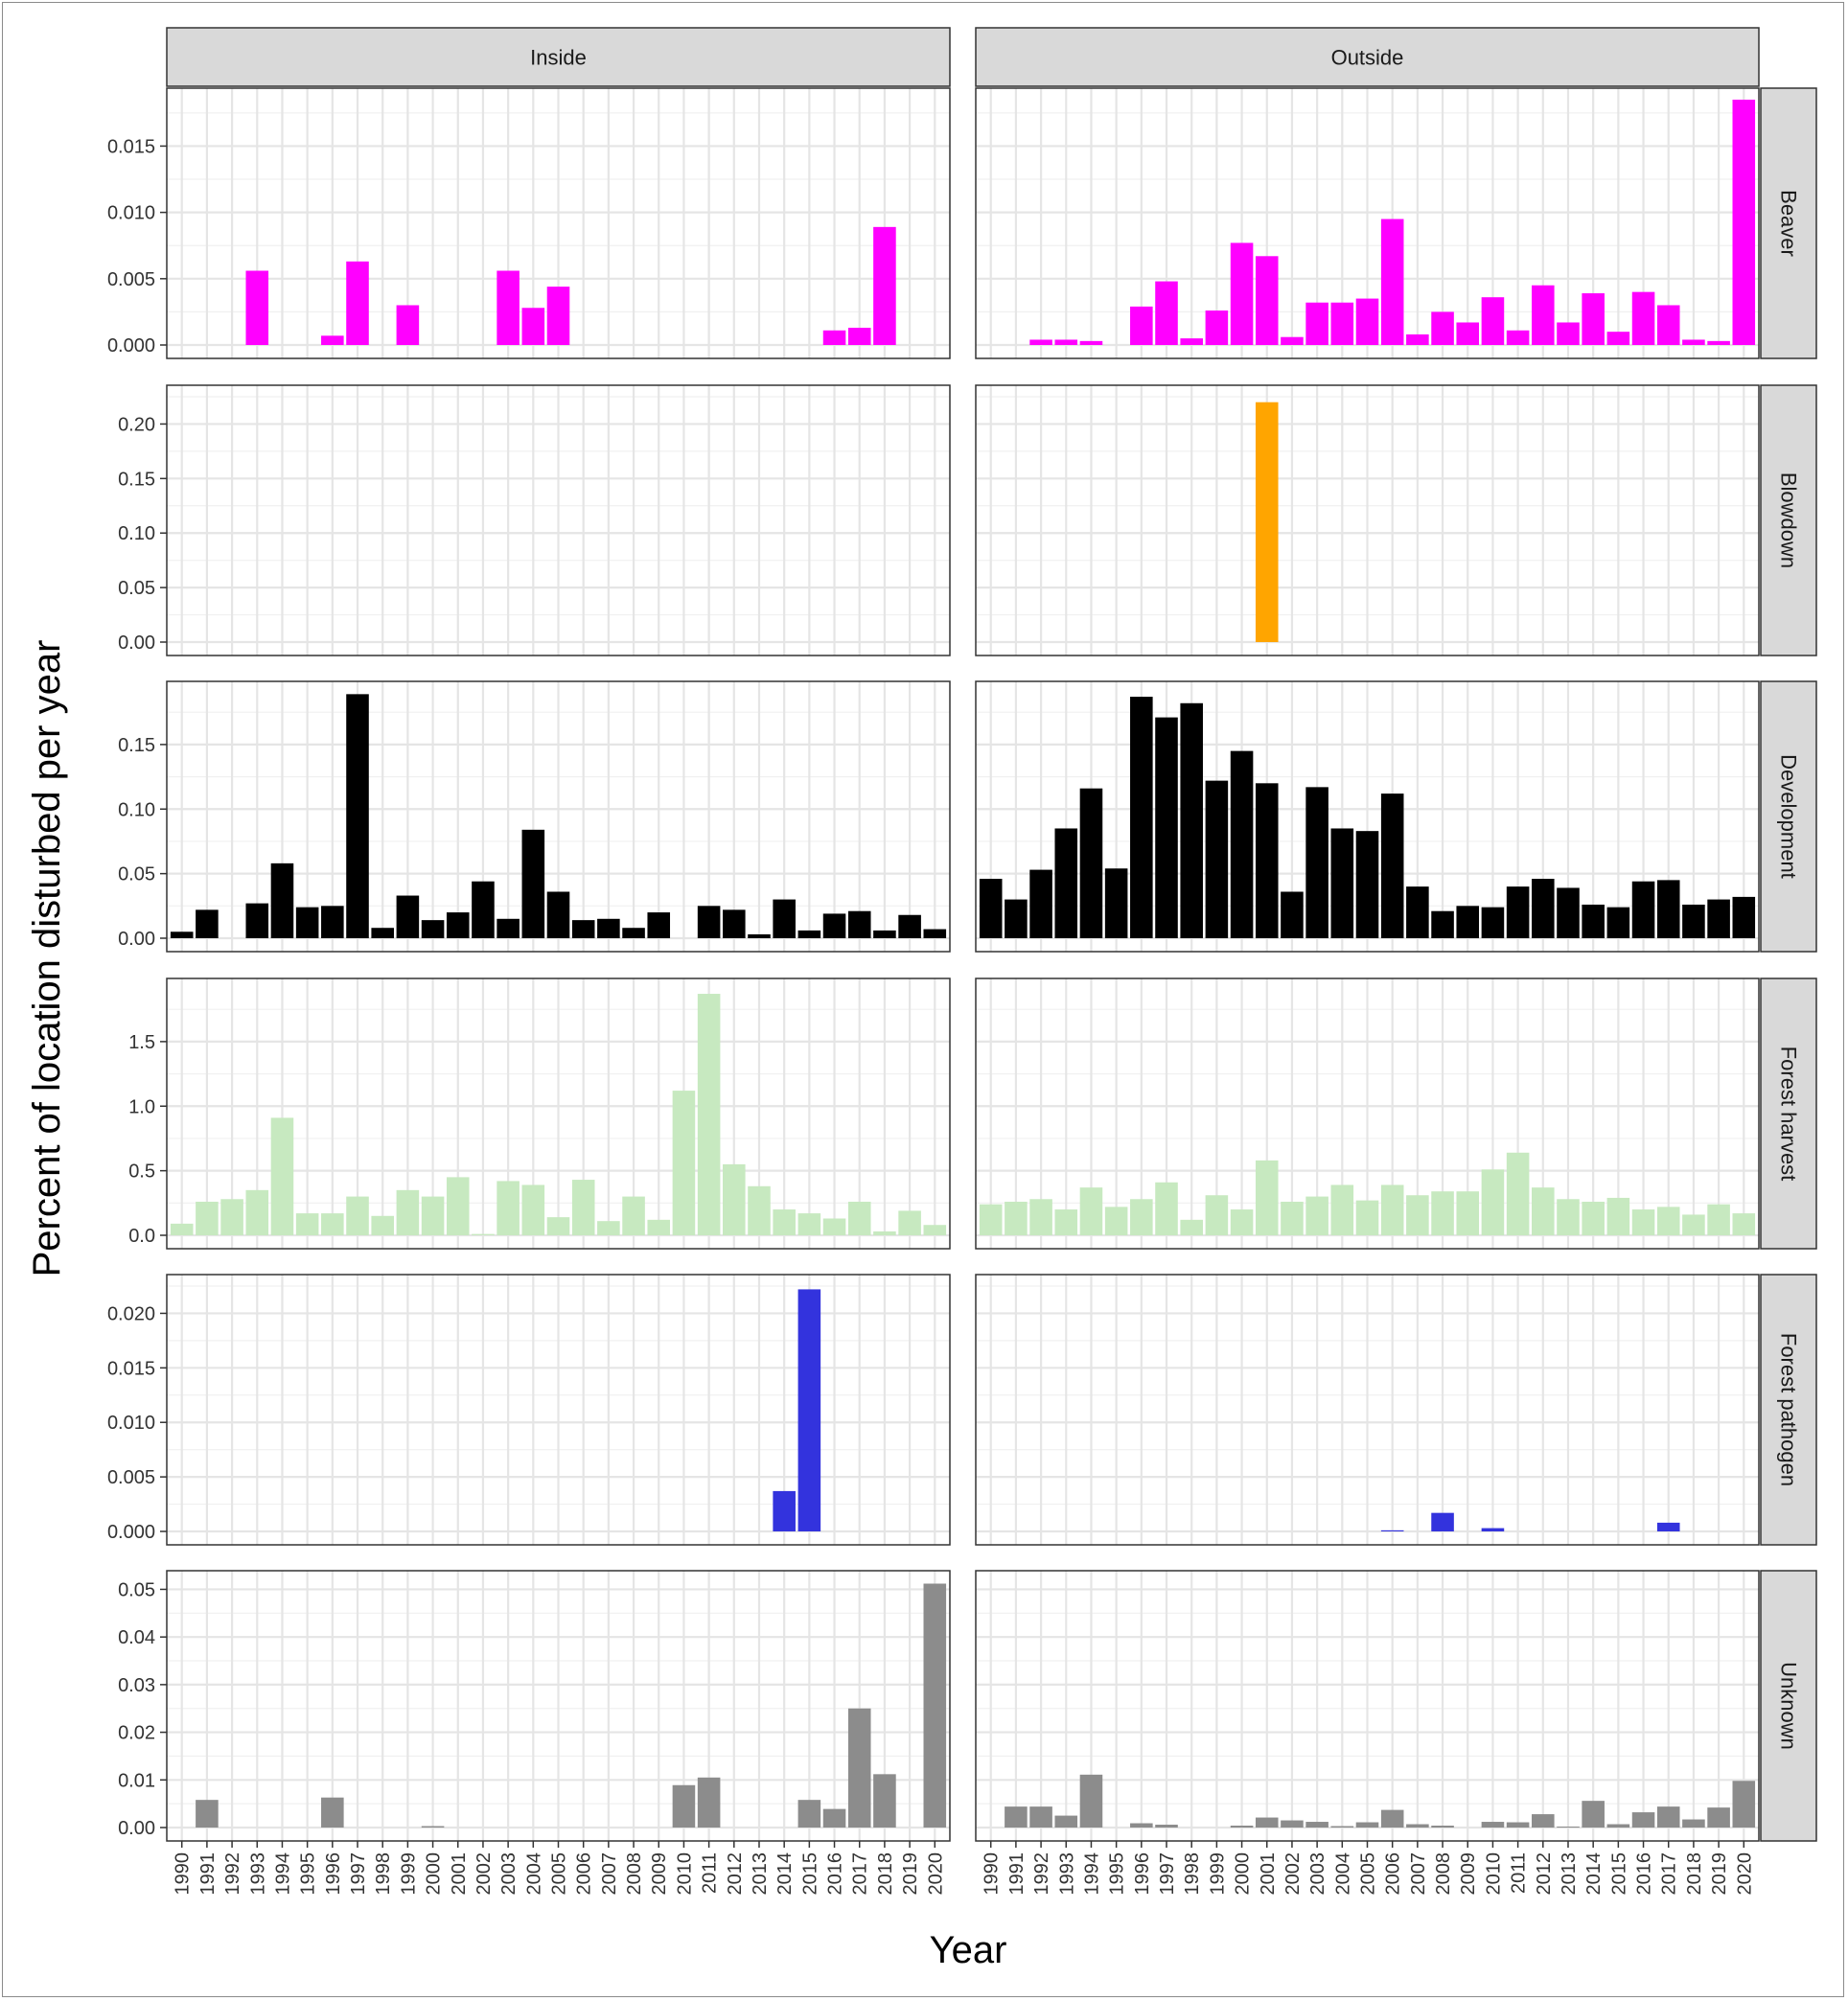  Describe the element at coordinates (1367, 1825) in the screenshot. I see `bar-unknown-outside-2005` at that location.